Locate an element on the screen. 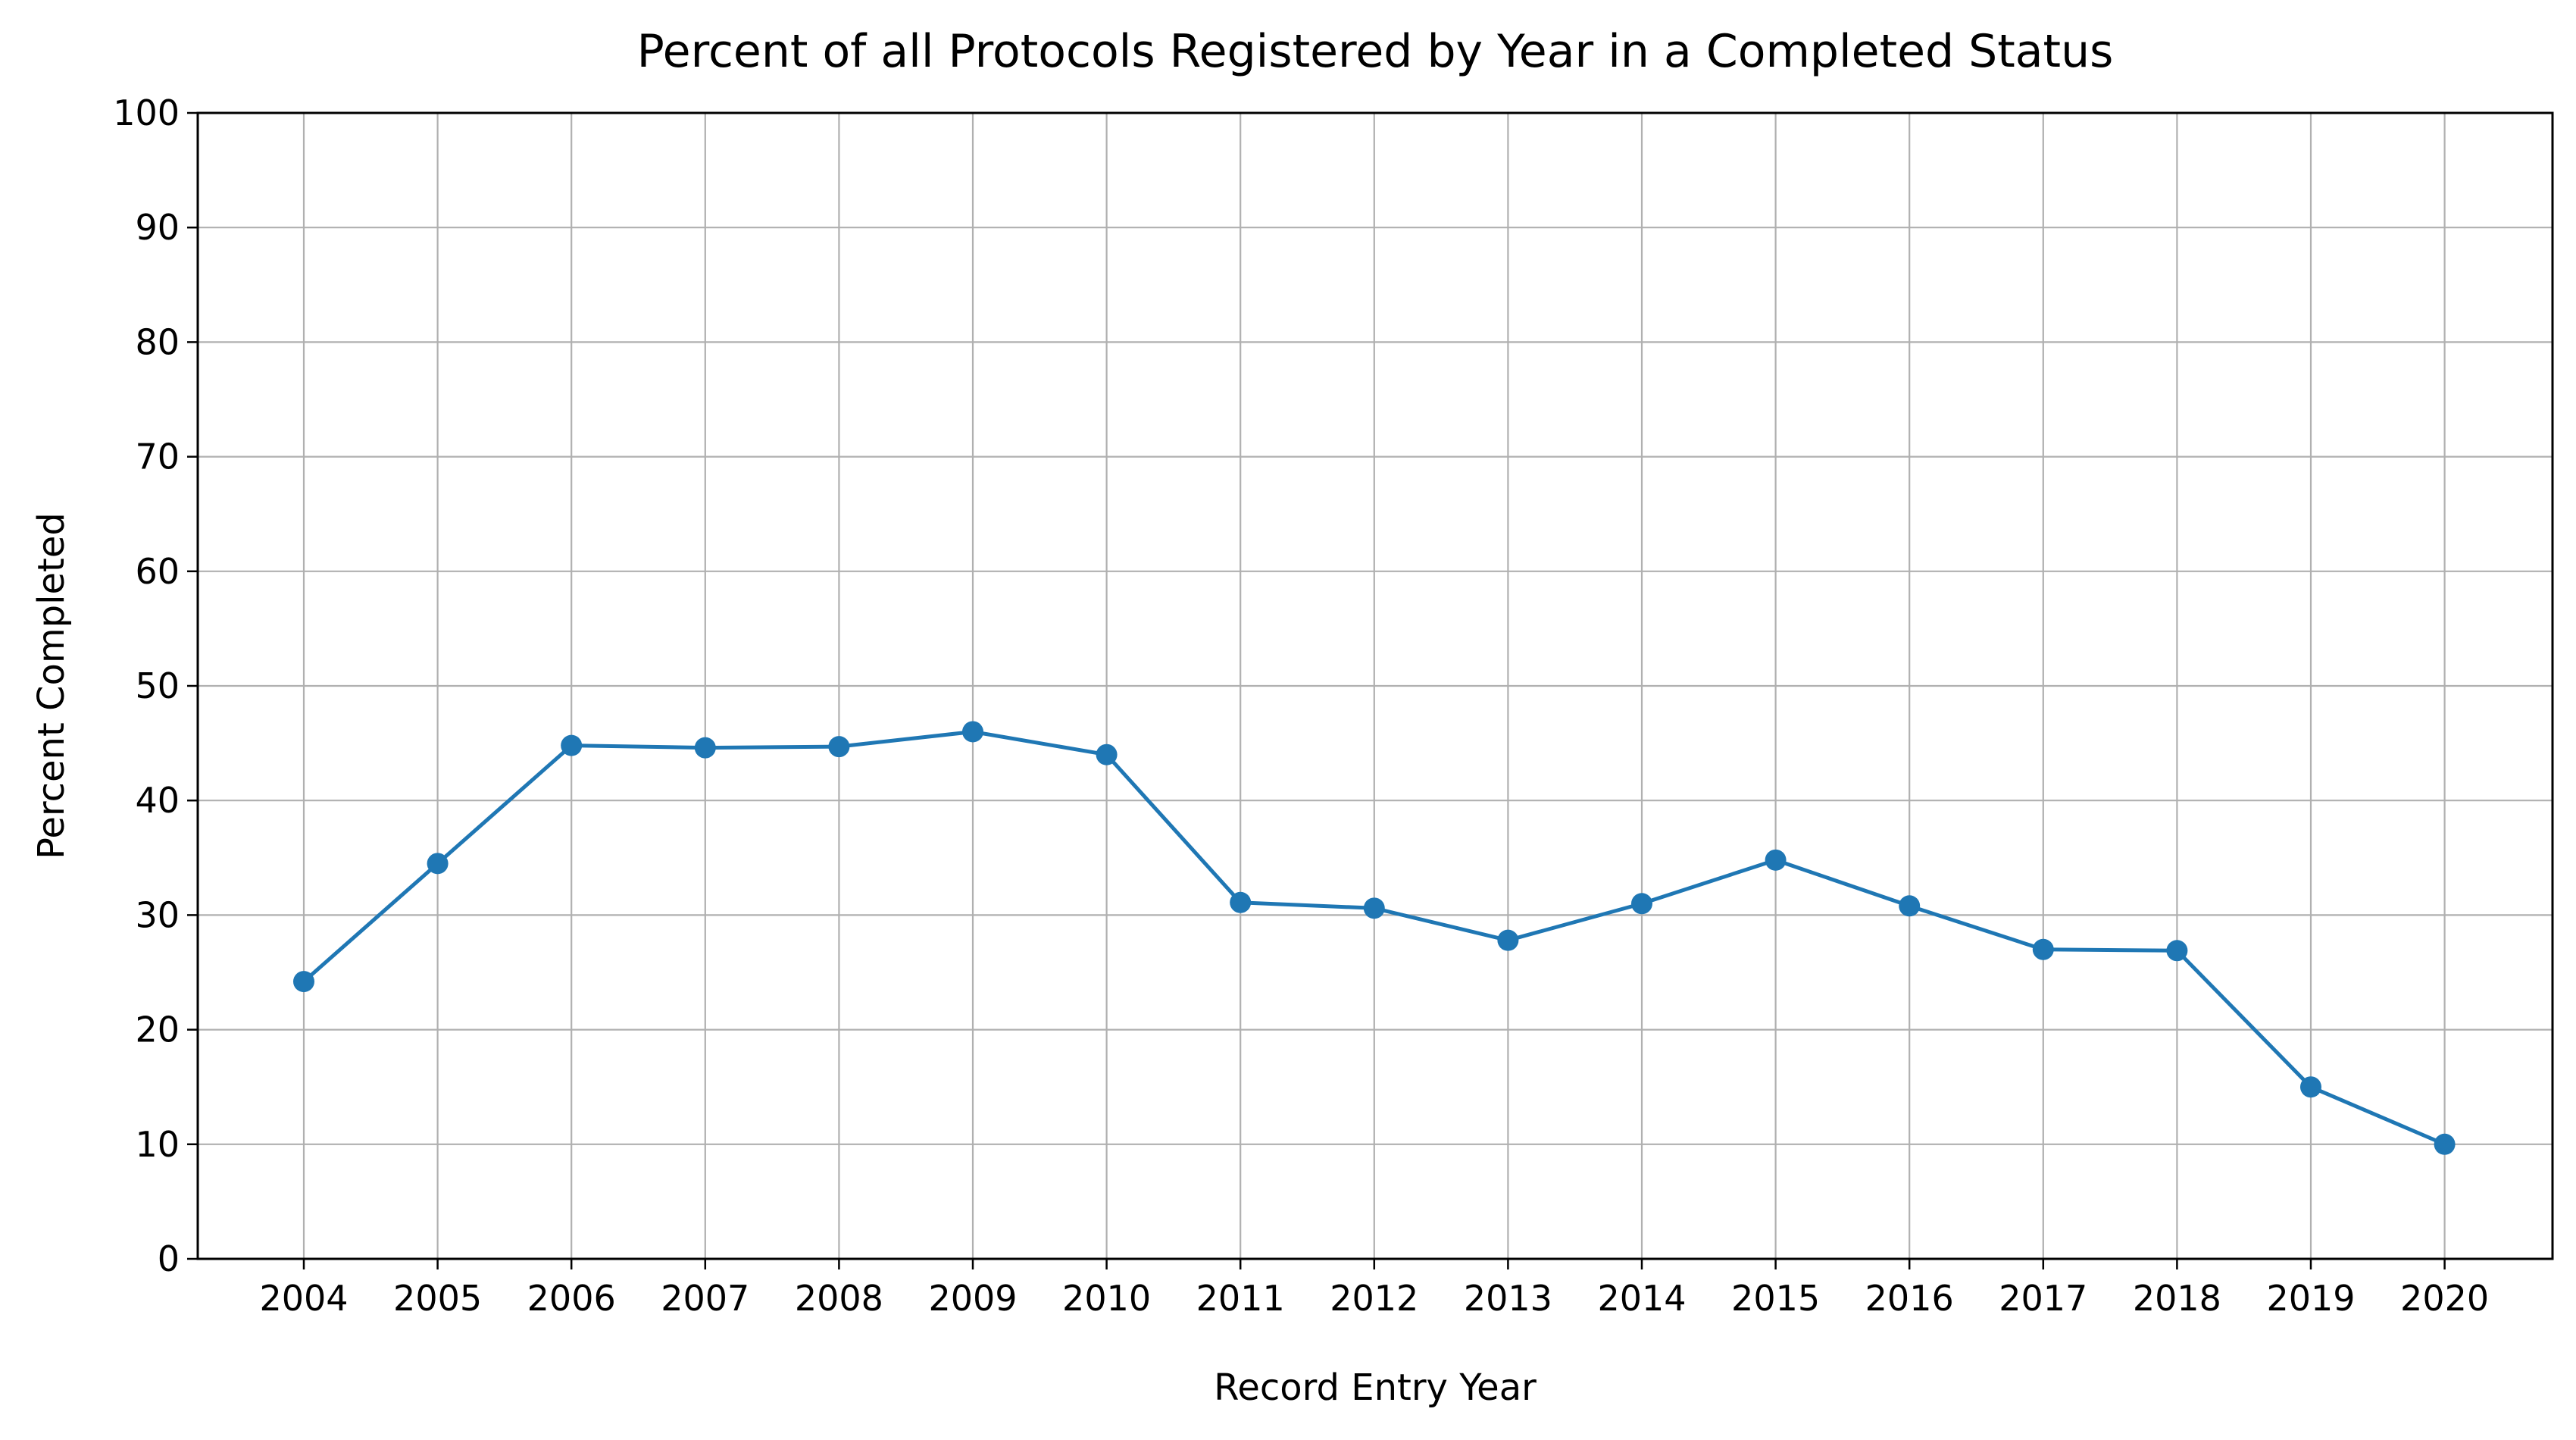  x-tick-label: 2011 is located at coordinates (1241, 1298).